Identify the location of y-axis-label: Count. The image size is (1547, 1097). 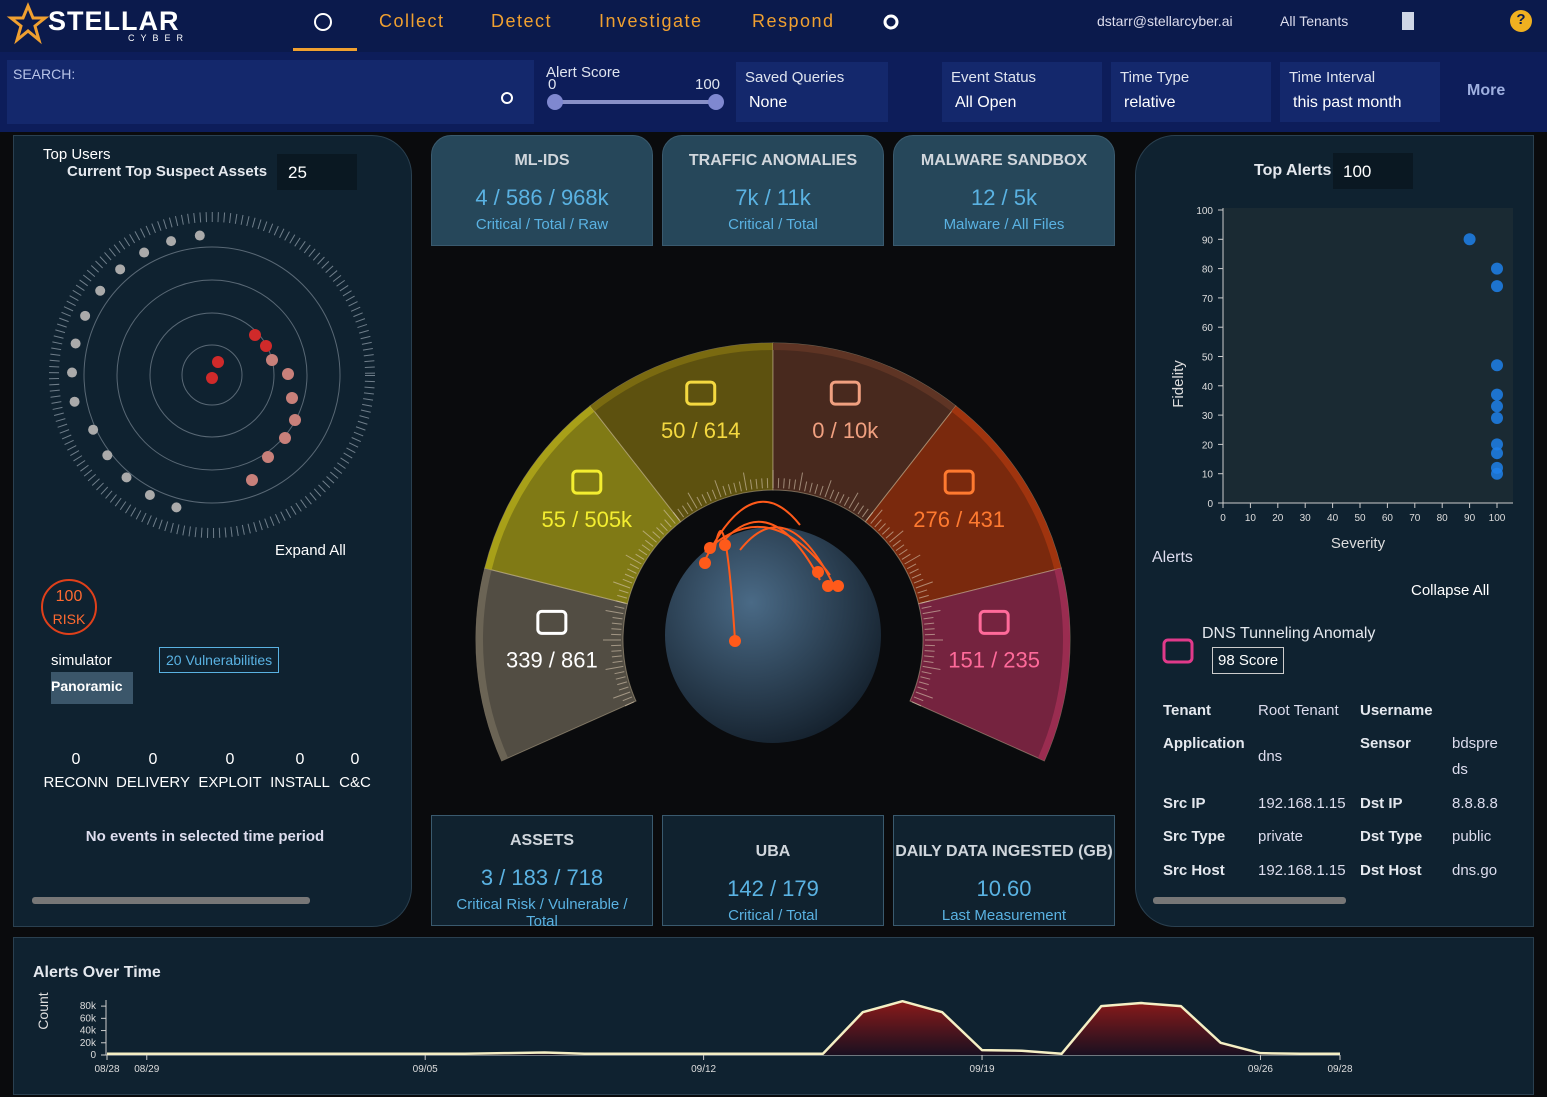
(43, 1010).